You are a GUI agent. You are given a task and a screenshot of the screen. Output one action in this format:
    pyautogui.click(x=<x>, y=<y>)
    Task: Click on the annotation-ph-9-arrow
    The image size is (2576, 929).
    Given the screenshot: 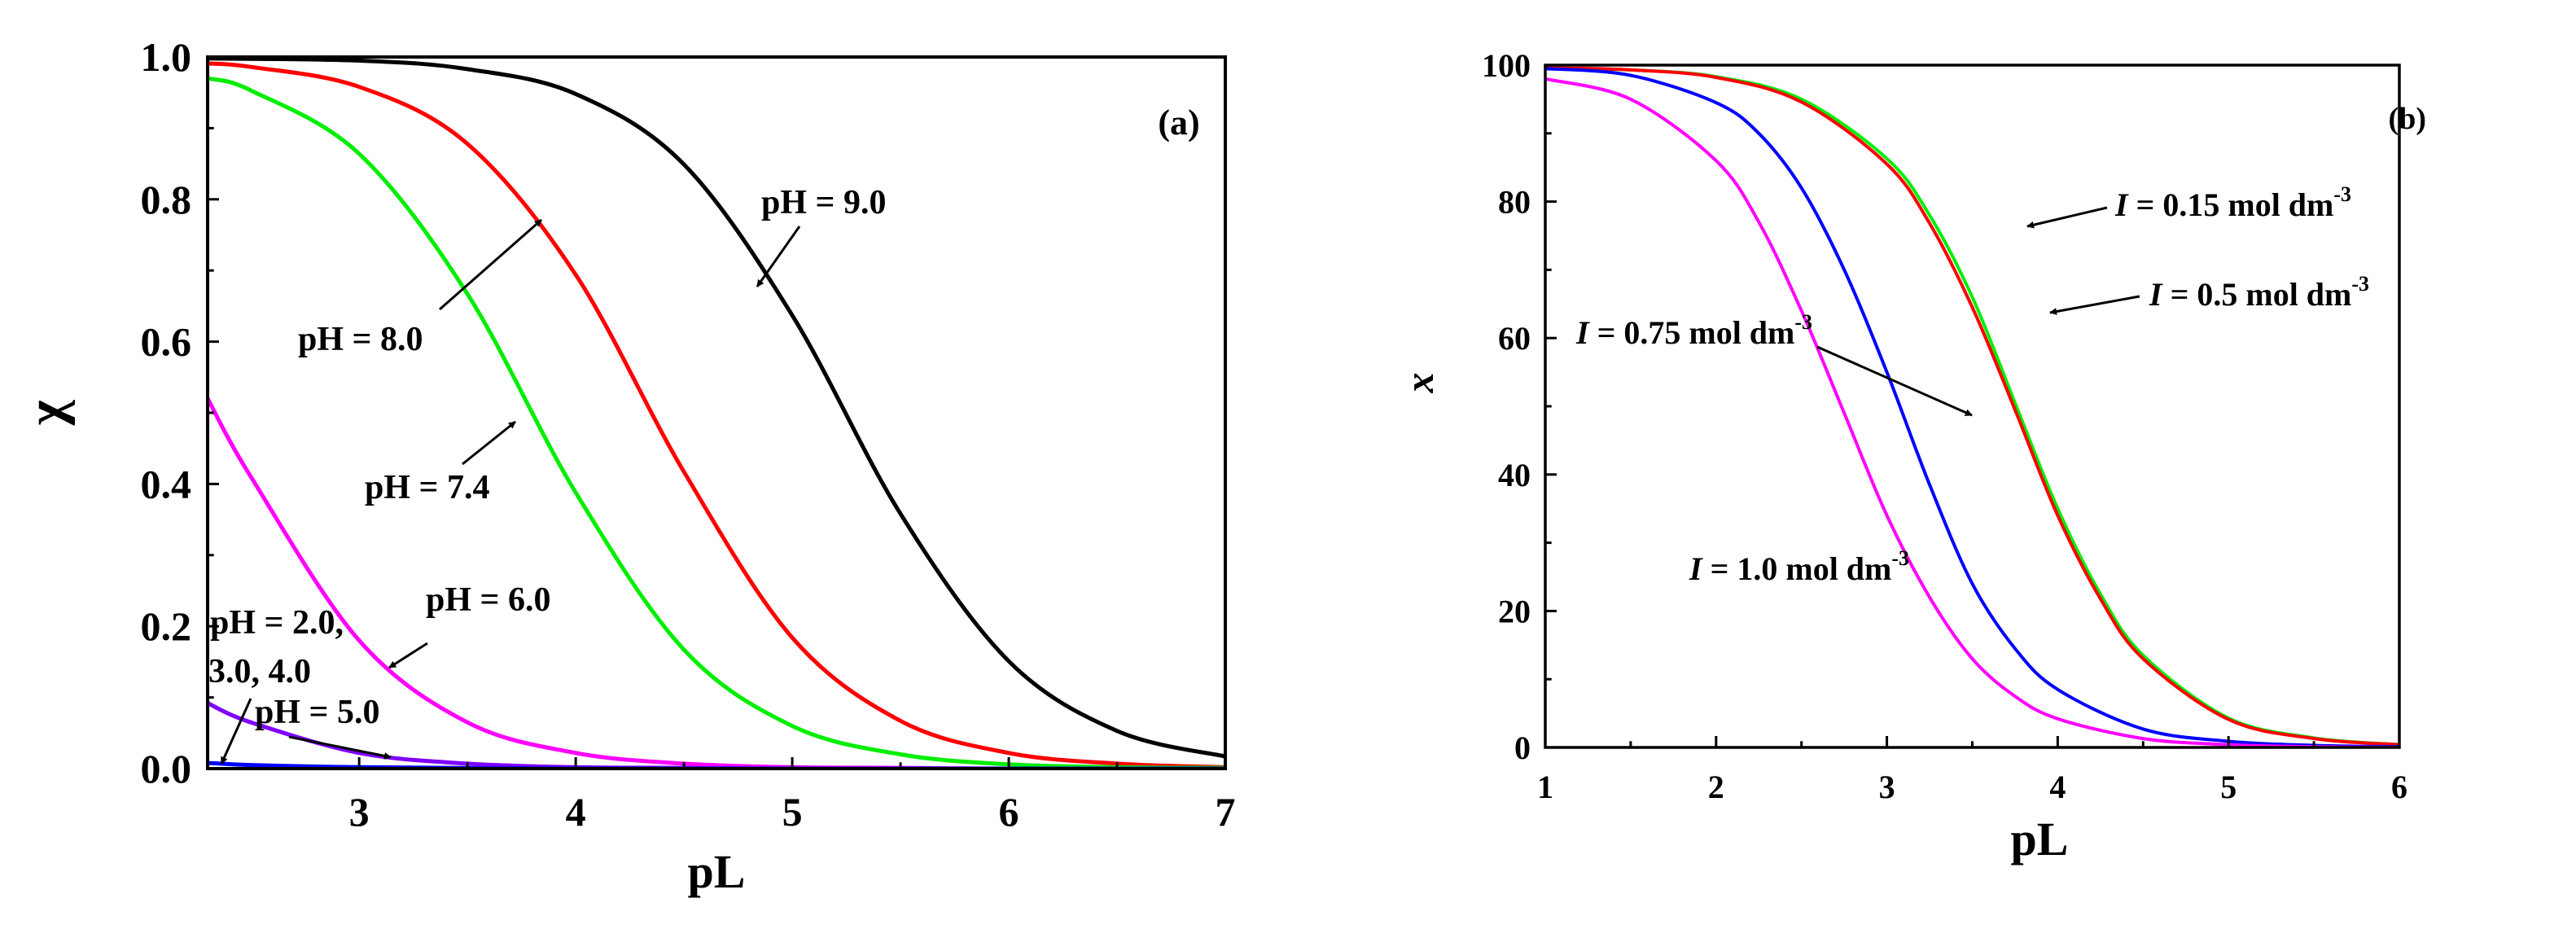 What is the action you would take?
    pyautogui.click(x=778, y=256)
    